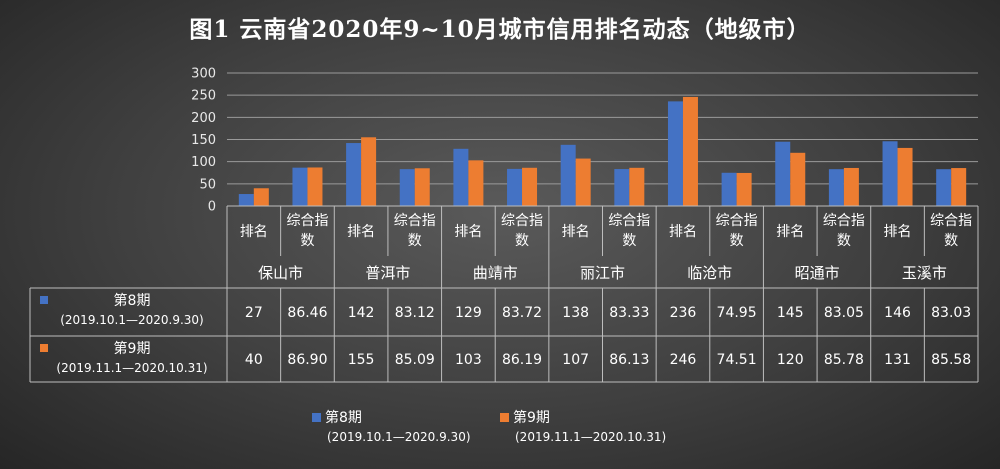 Image resolution: width=1000 pixels, height=469 pixels. I want to click on table-cell-rank: 155, so click(361, 360).